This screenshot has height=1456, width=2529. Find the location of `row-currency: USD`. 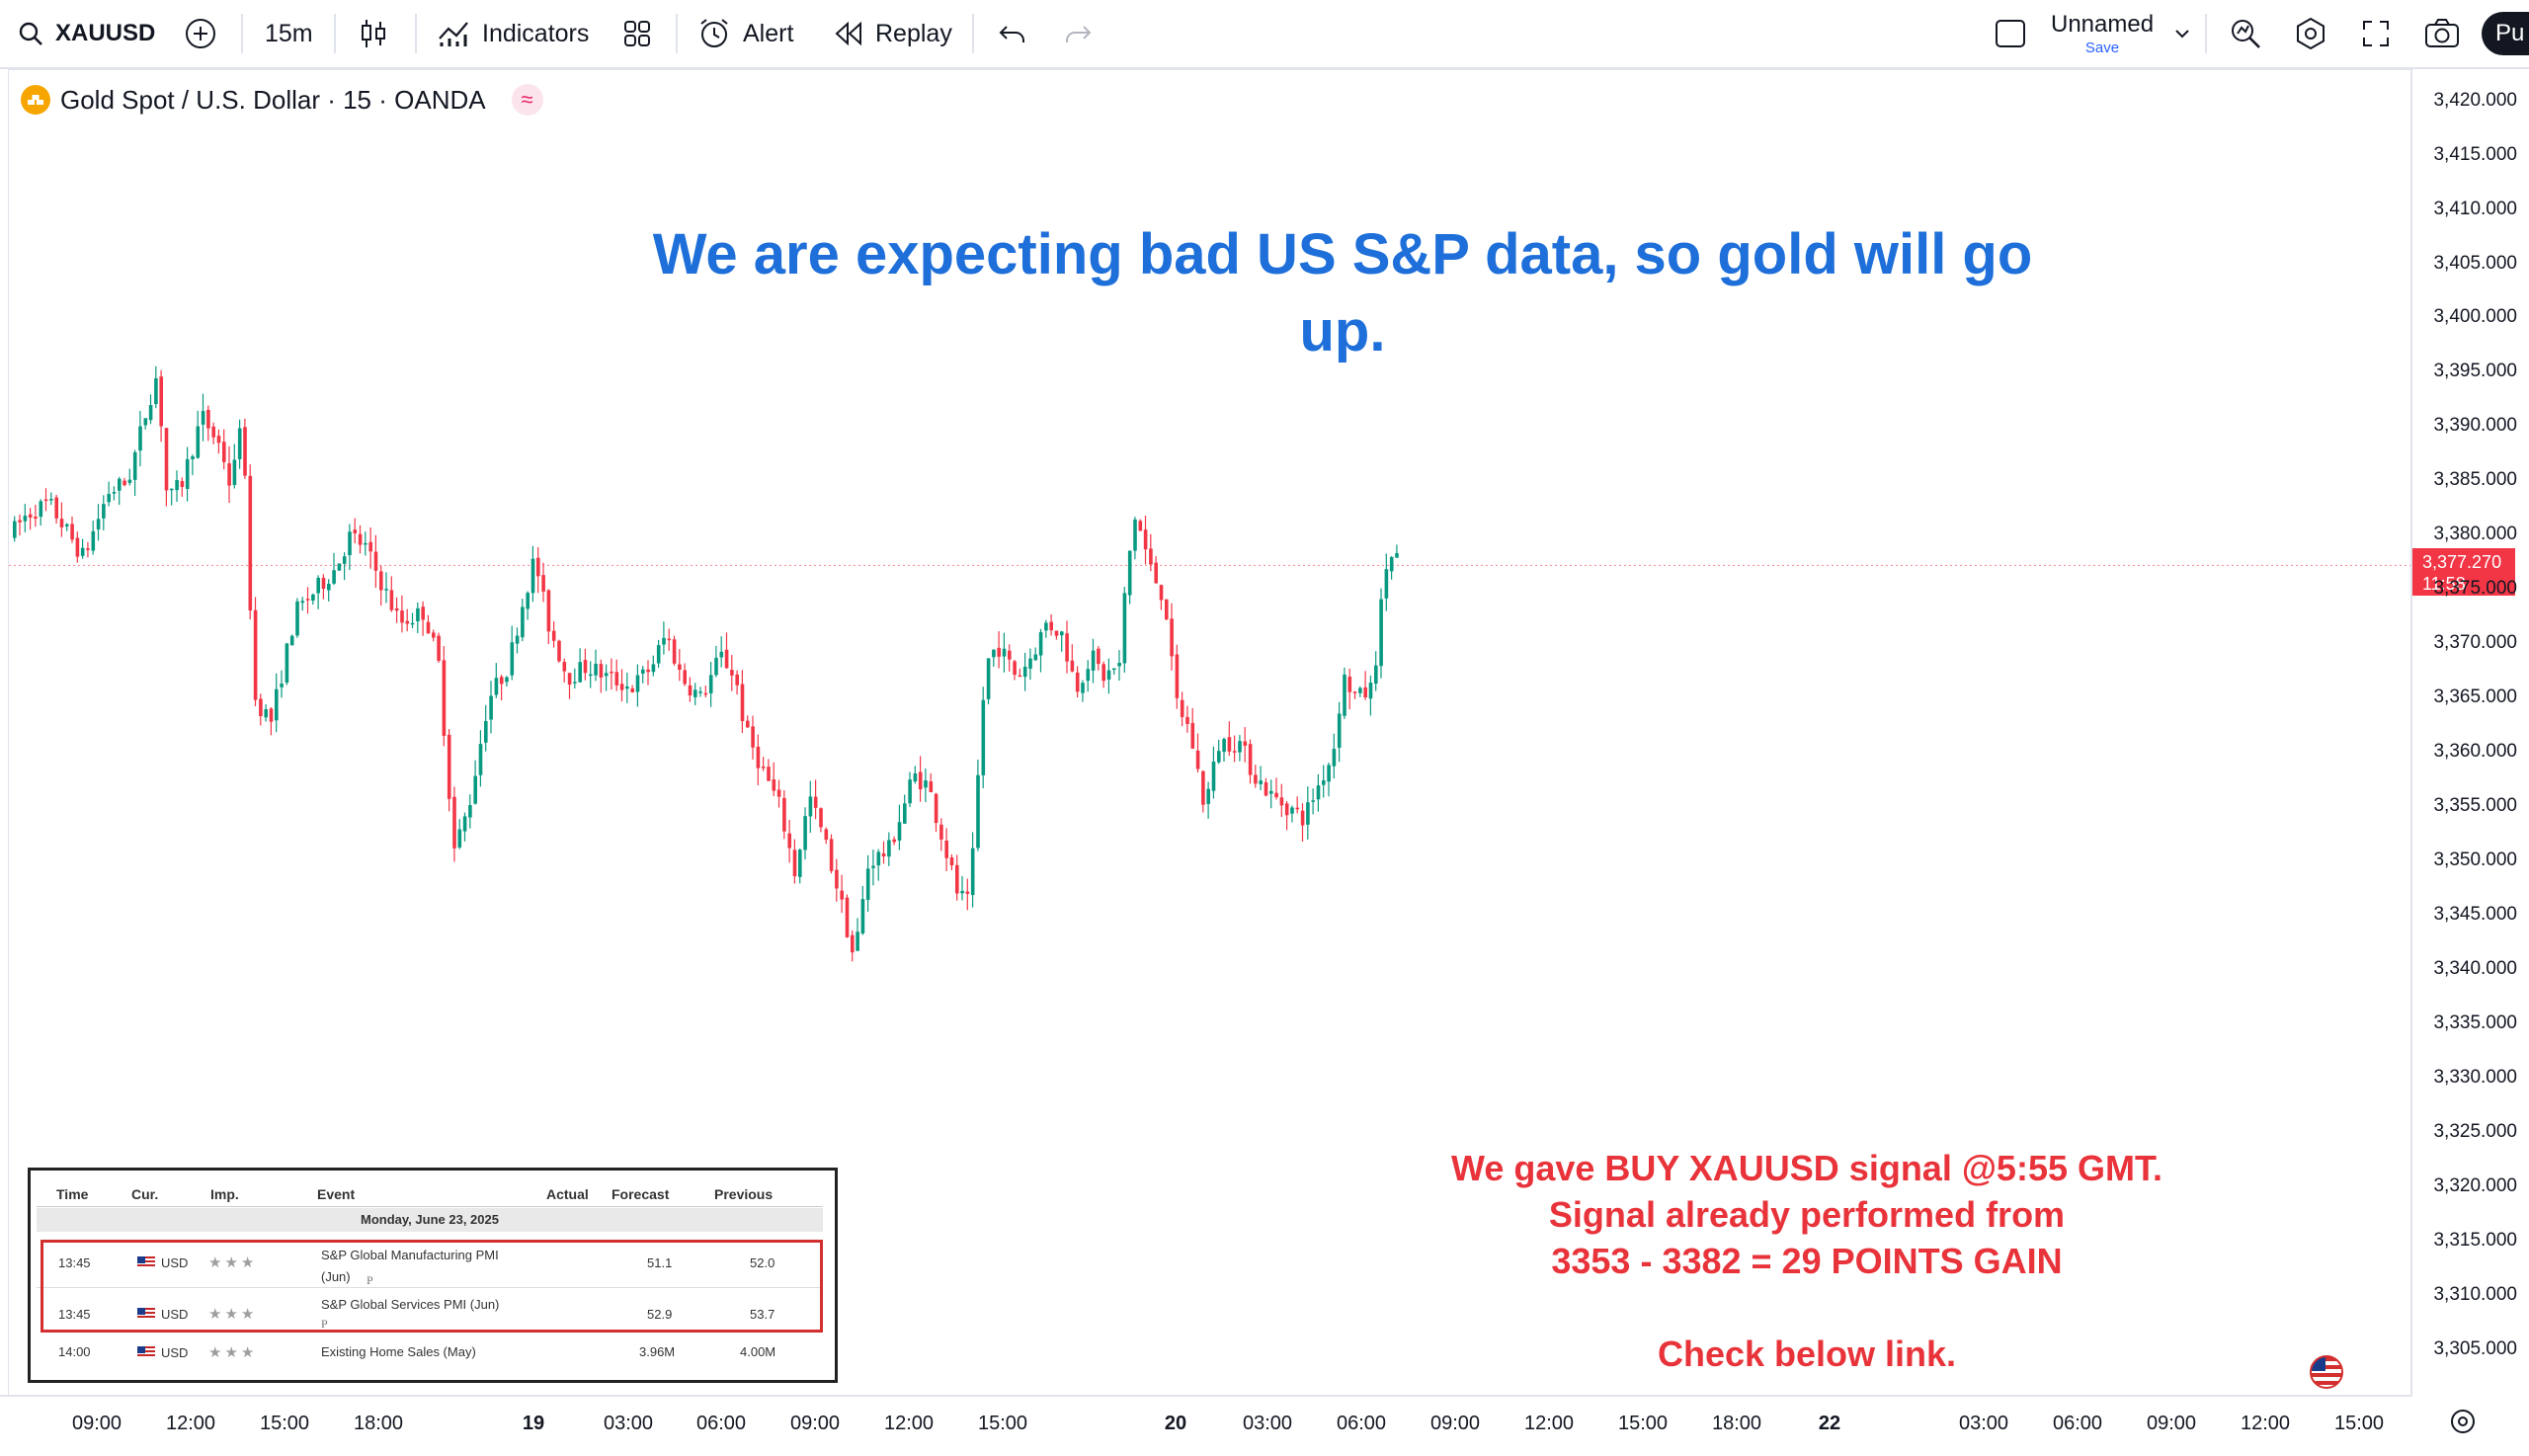

row-currency: USD is located at coordinates (175, 1352).